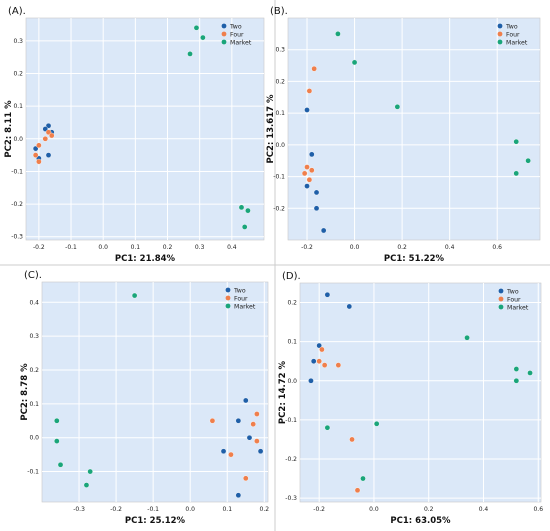 This screenshot has width=550, height=531. What do you see at coordinates (429, 509) in the screenshot?
I see `x-tick-label: 0.2` at bounding box center [429, 509].